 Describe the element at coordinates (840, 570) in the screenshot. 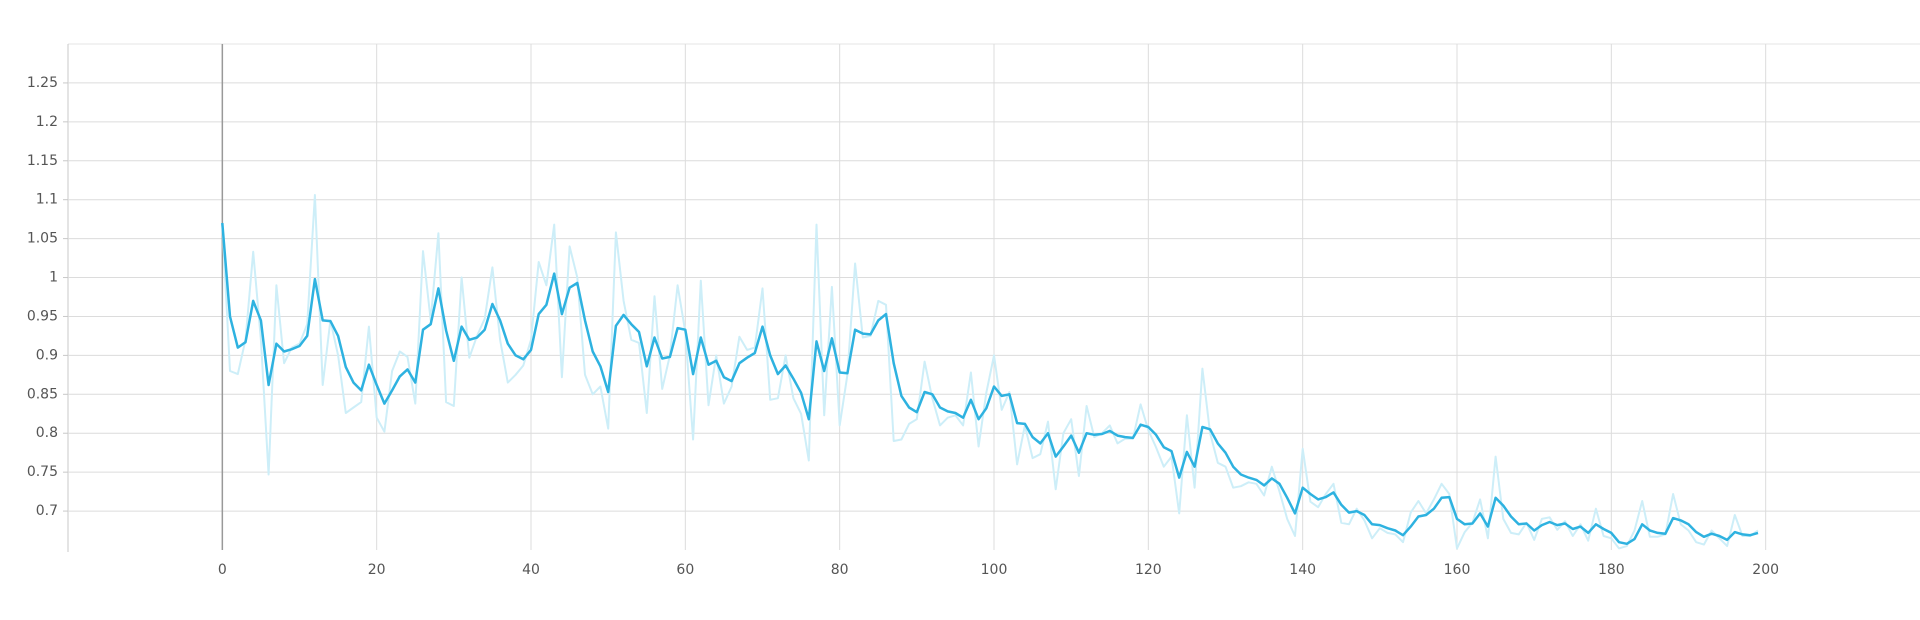

I see `x-tick-label: 80` at that location.